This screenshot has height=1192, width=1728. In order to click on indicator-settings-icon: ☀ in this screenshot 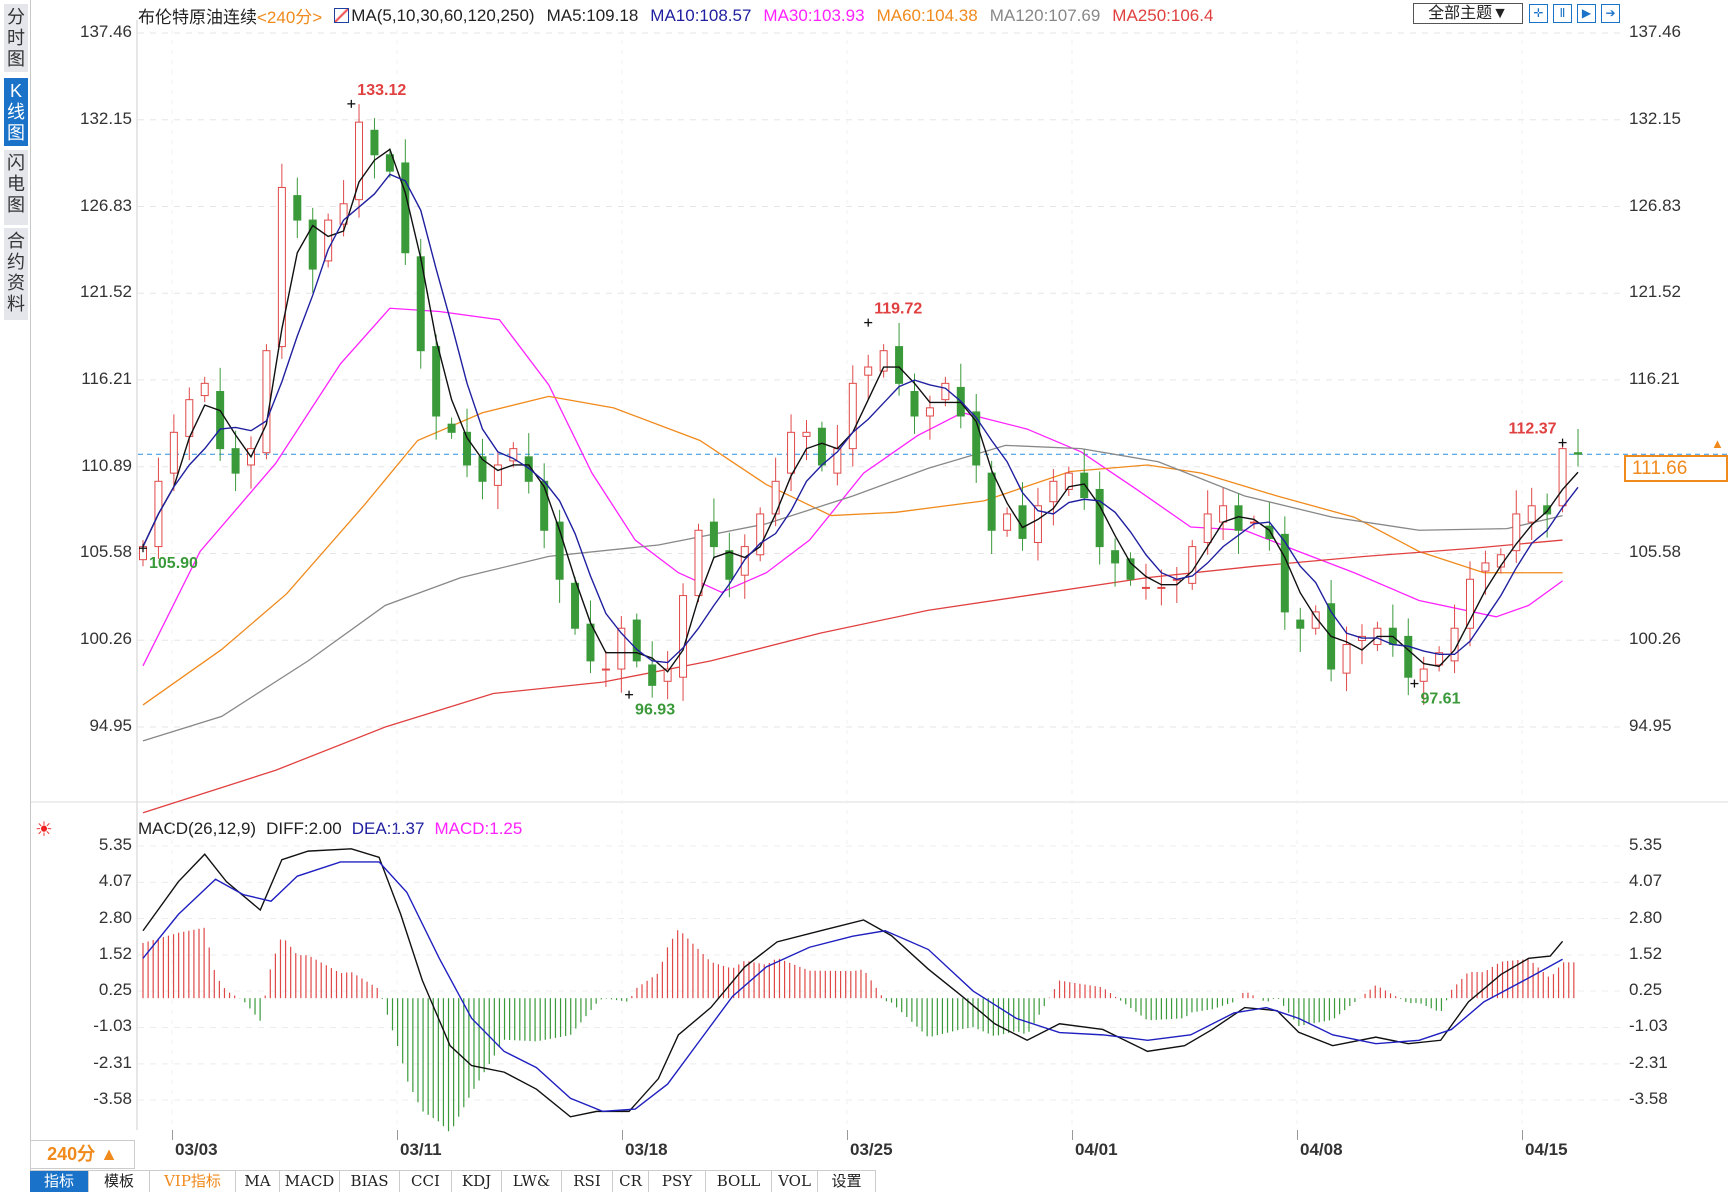, I will do `click(44, 830)`.